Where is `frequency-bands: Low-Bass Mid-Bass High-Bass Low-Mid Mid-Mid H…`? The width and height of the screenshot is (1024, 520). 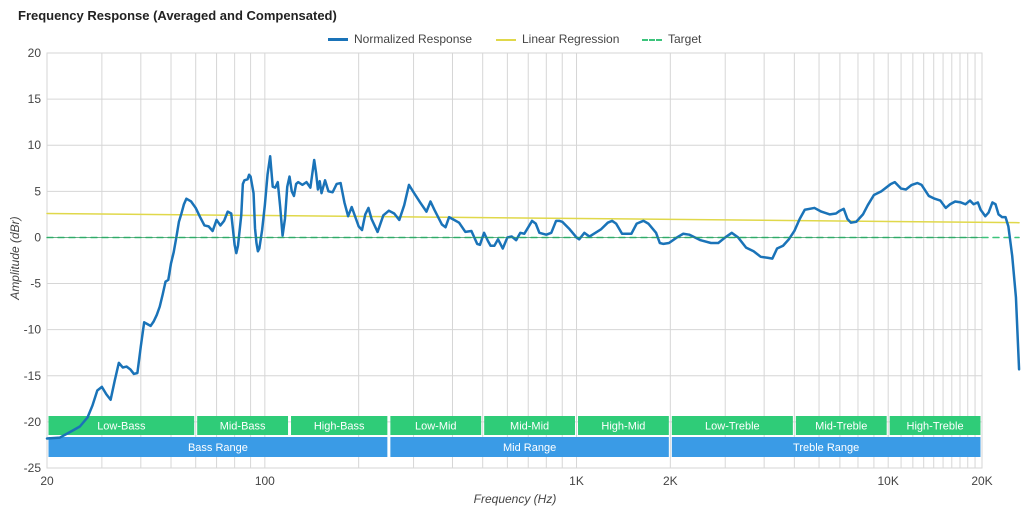
frequency-bands: Low-Bass Mid-Bass High-Bass Low-Mid Mid-Mid H… is located at coordinates (514, 436).